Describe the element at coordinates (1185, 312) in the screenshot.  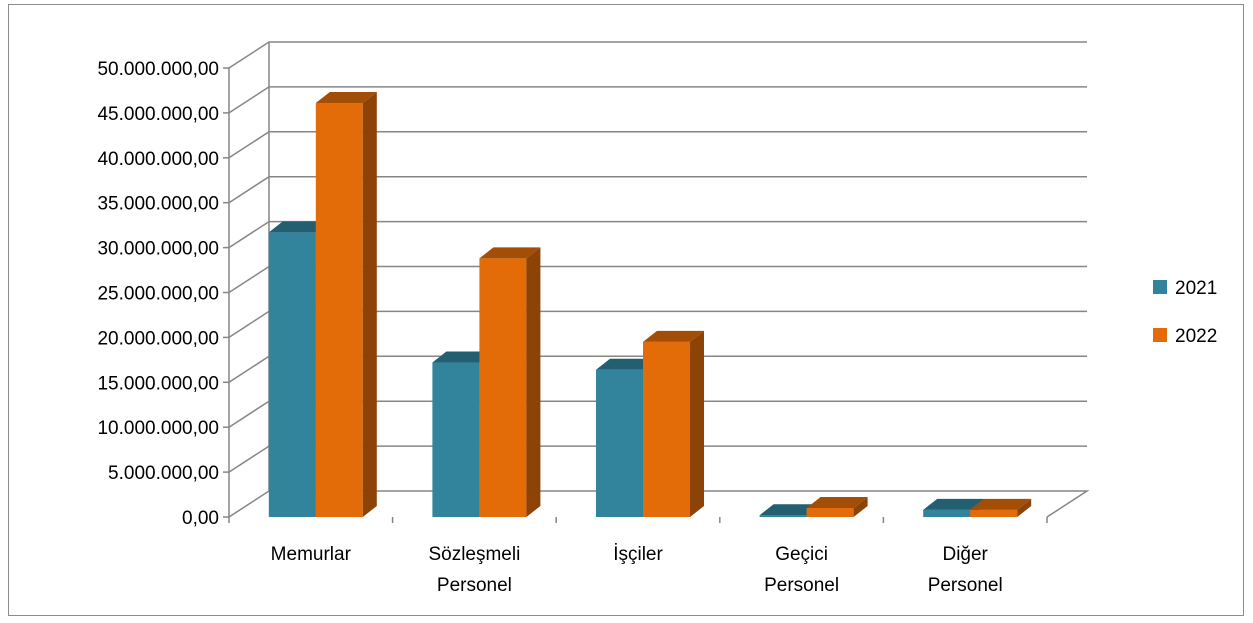
I see `legend: 2021 2022` at that location.